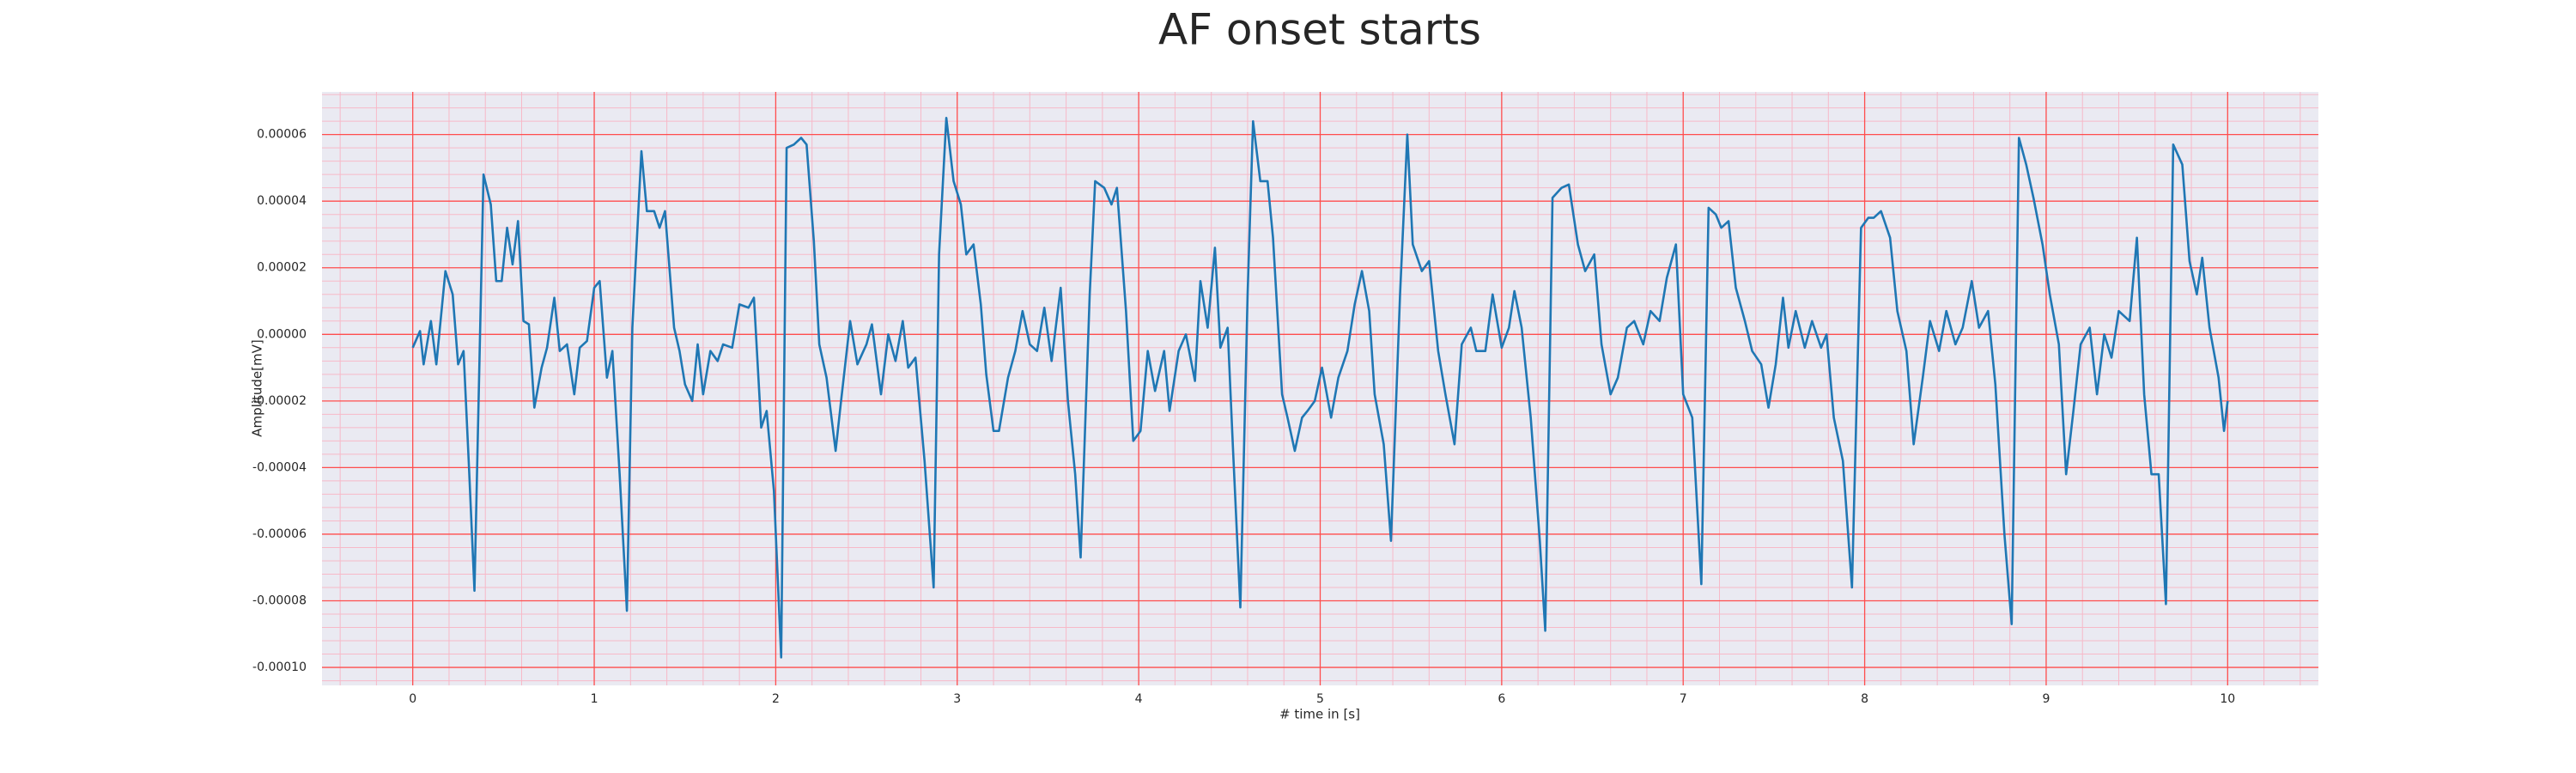  Describe the element at coordinates (1683, 699) in the screenshot. I see `x-tick-label: 7` at that location.